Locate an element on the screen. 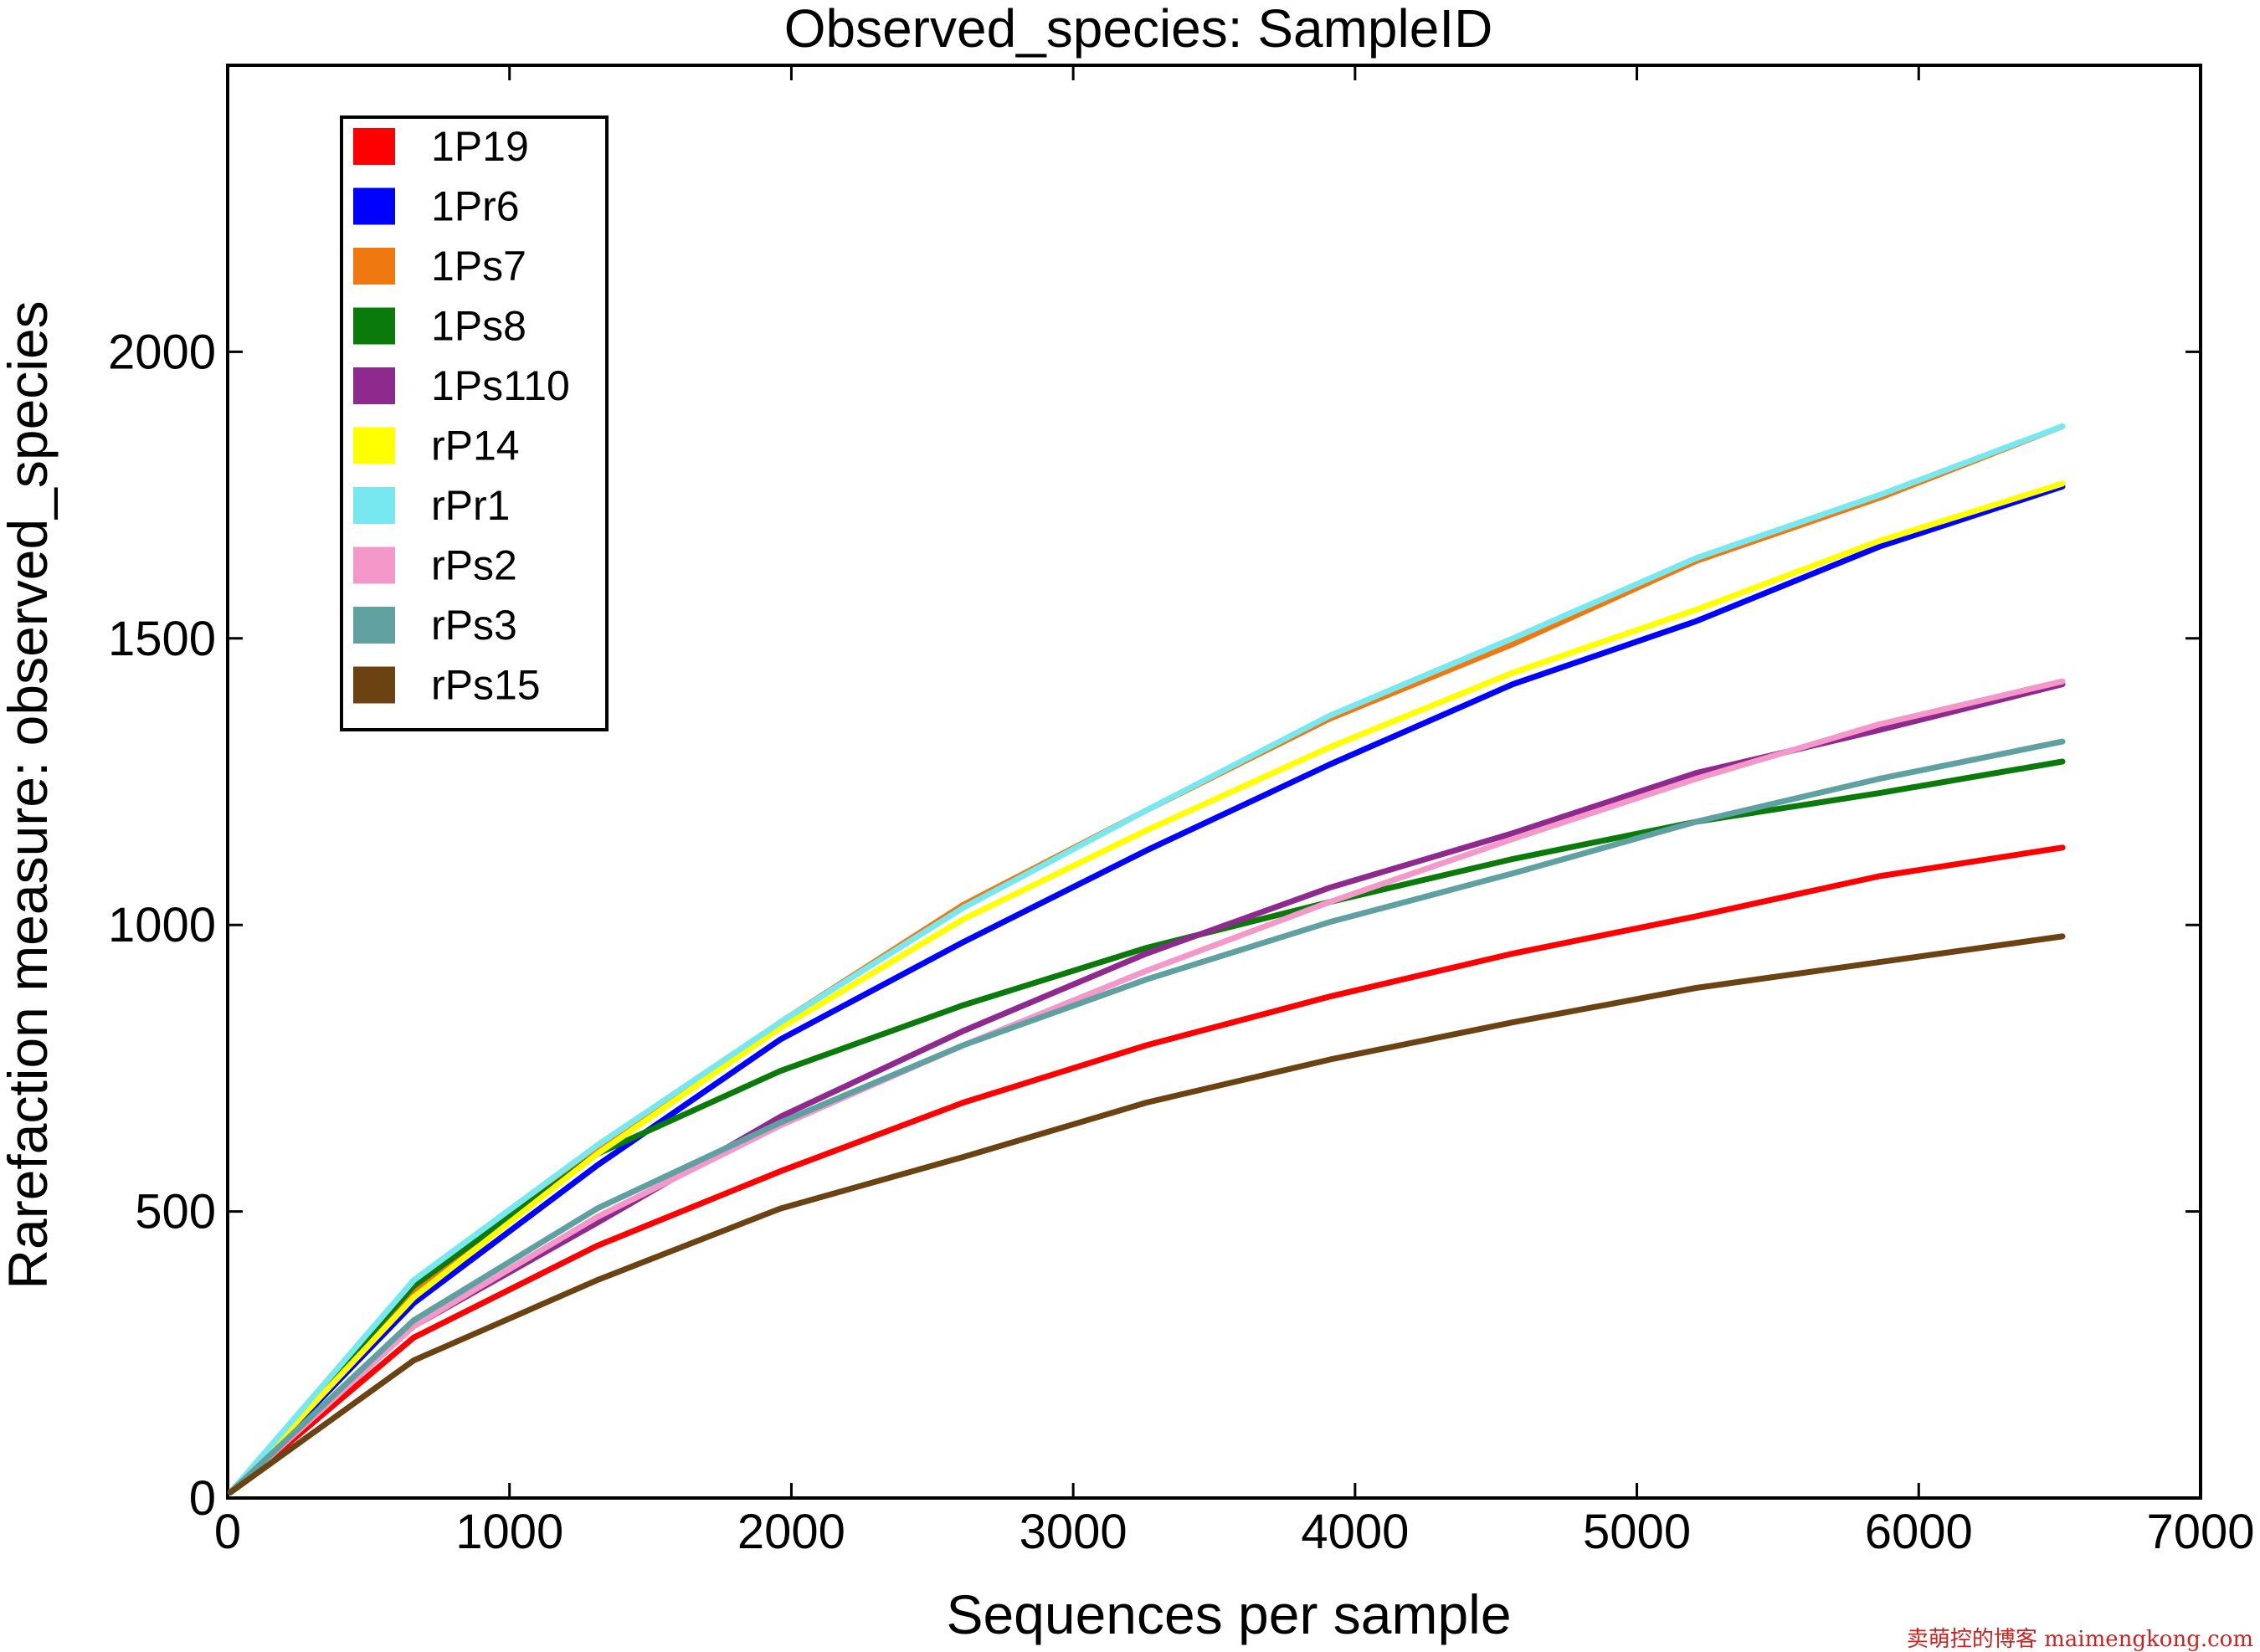 Image resolution: width=2260 pixels, height=1652 pixels. y-tick-label: 0 is located at coordinates (202, 1498).